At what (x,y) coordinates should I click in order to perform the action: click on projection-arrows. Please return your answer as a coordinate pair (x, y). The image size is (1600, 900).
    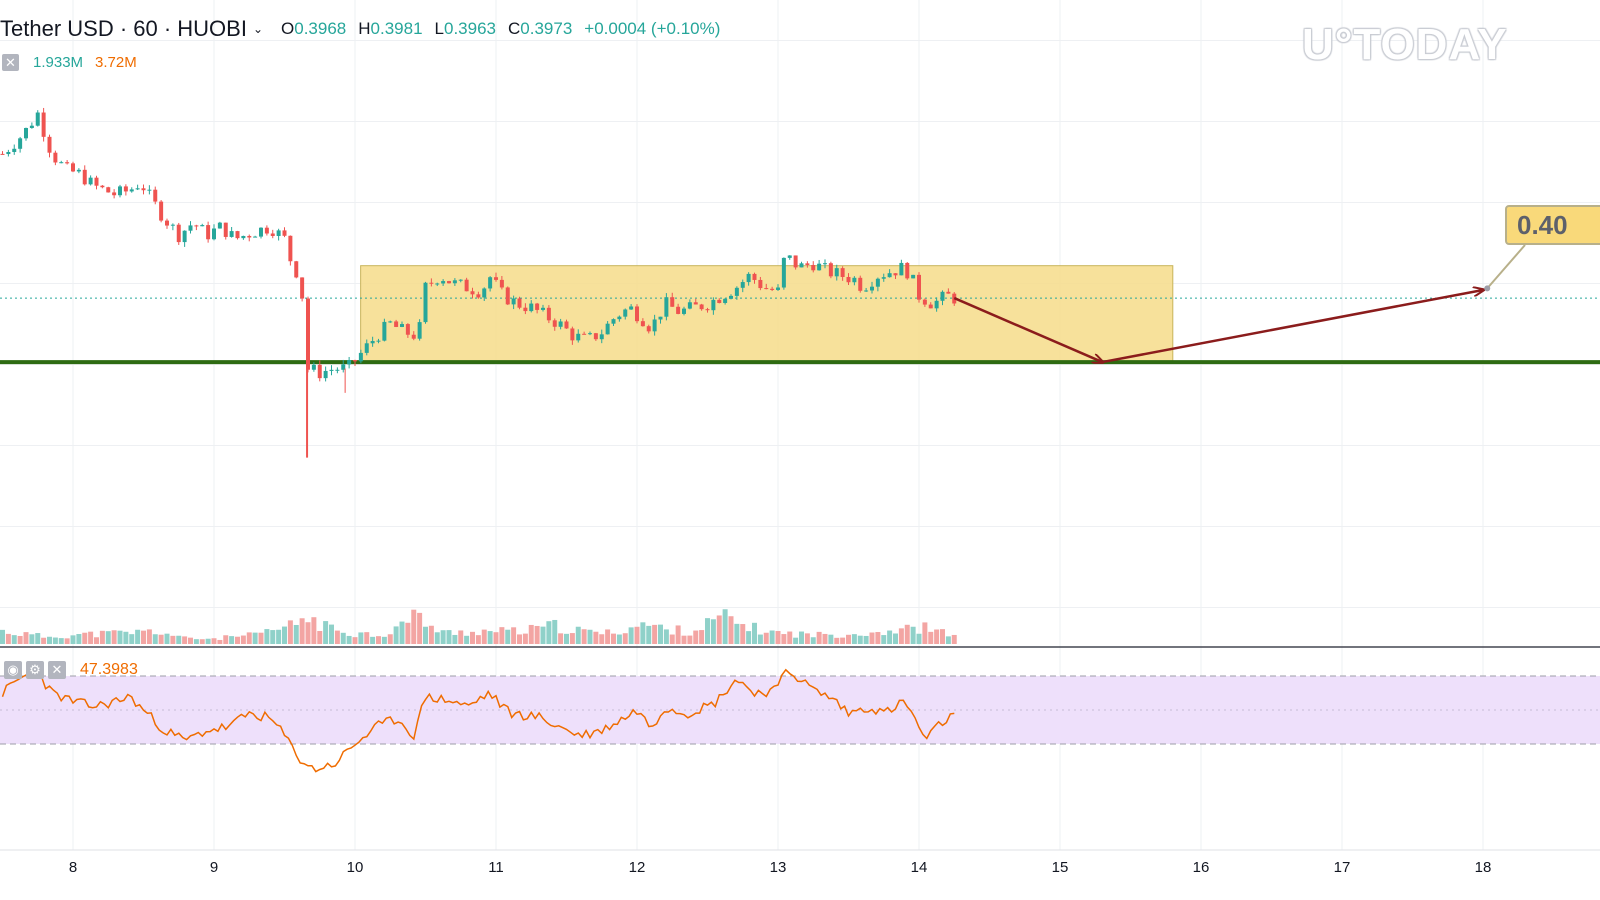
    Looking at the image, I should click on (1239, 303).